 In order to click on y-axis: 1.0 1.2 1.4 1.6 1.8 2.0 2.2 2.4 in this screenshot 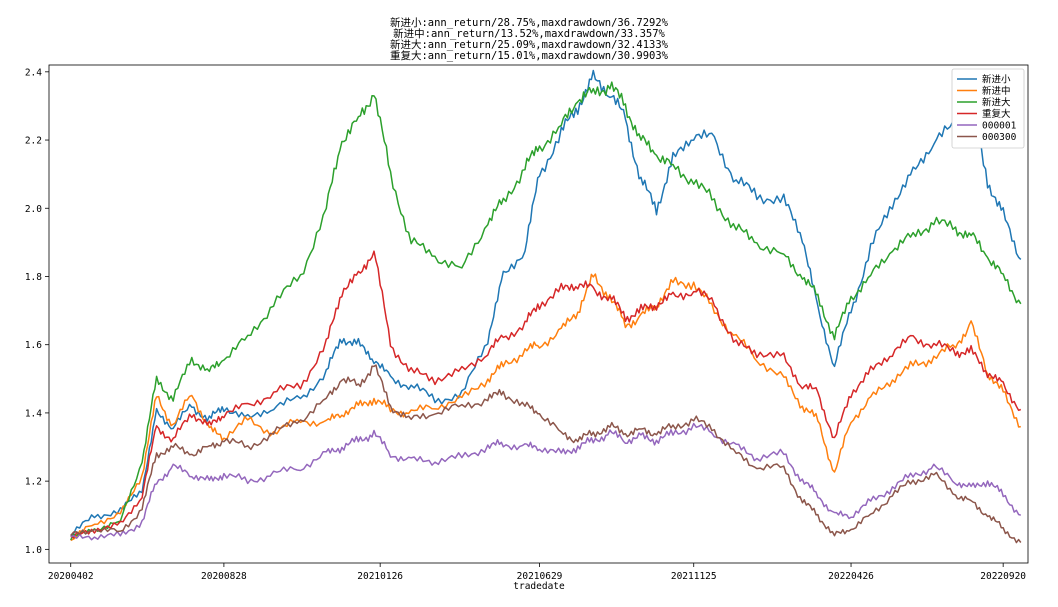, I will do `click(37, 311)`.